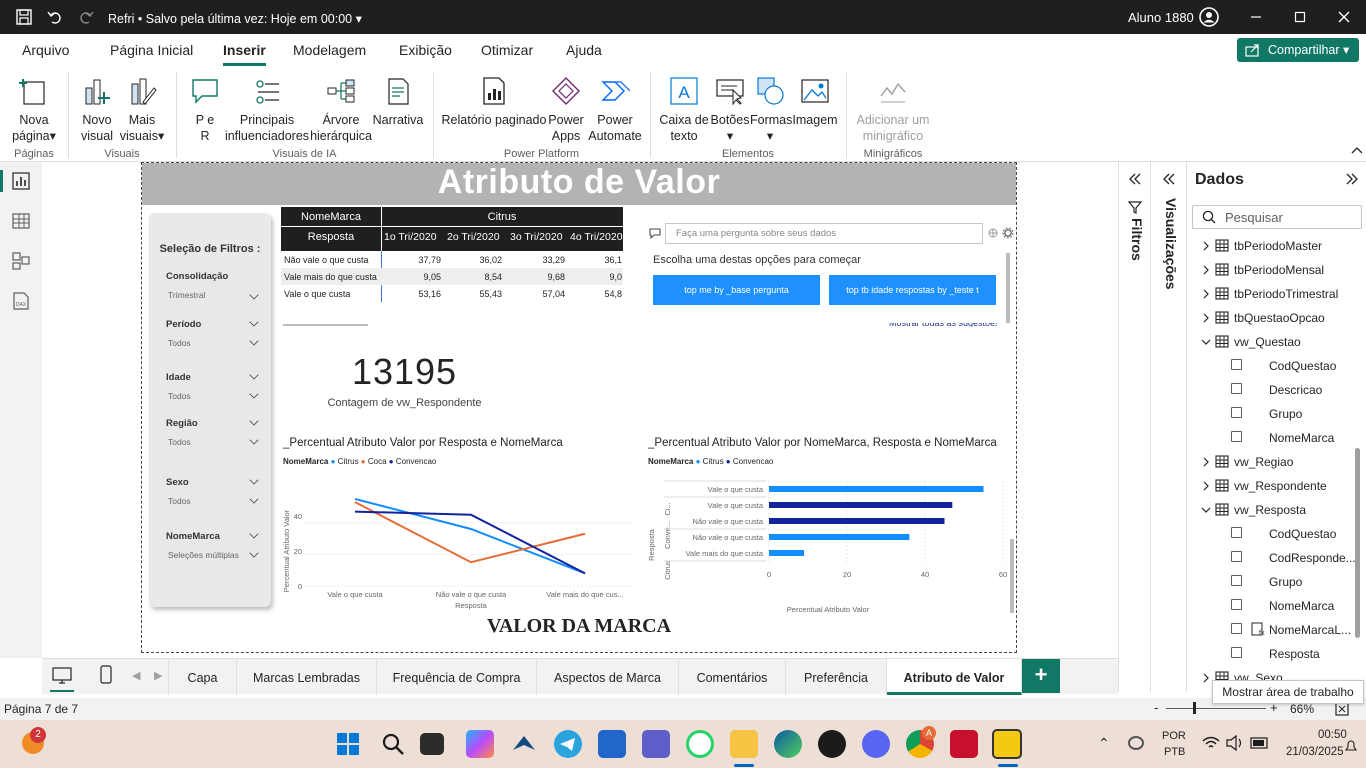 This screenshot has height=768, width=1366. Describe the element at coordinates (1344, 17) in the screenshot. I see `close-icon` at that location.